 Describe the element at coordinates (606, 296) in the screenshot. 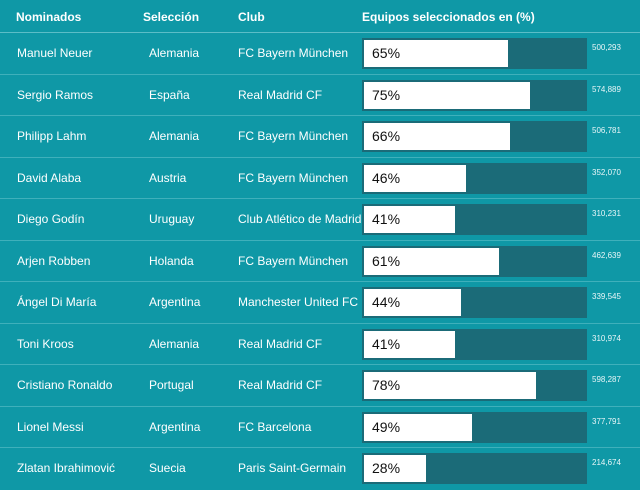

I see `vote-count: 339,545` at that location.